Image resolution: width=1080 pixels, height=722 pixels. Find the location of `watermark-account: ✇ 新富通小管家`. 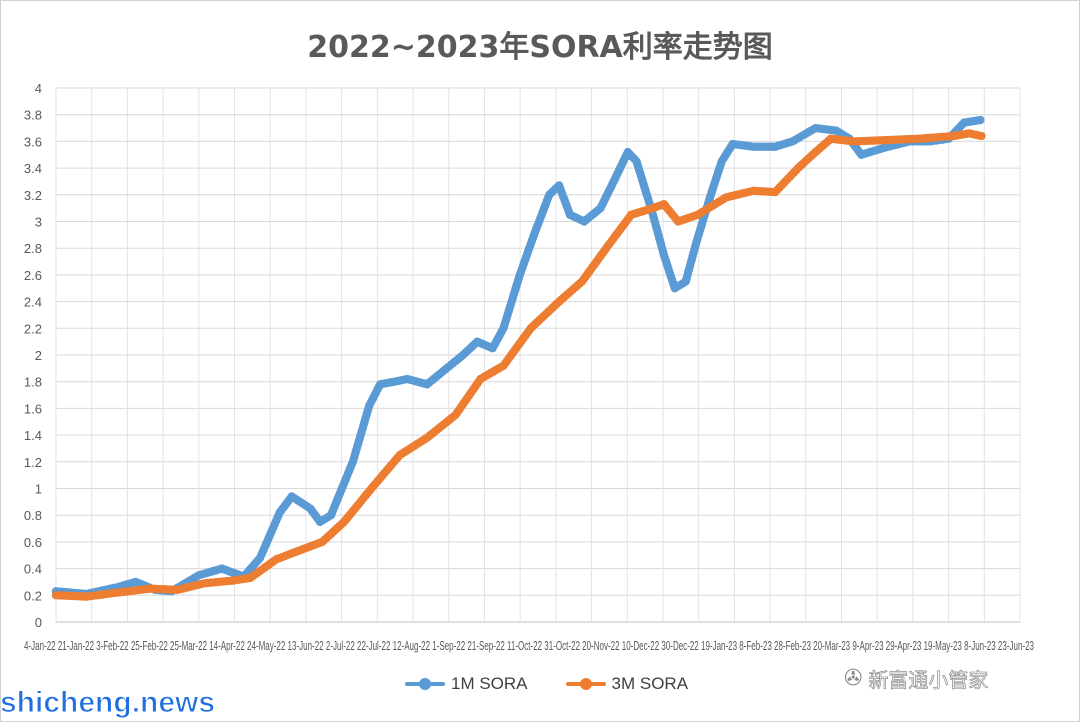

watermark-account: ✇ 新富通小管家 is located at coordinates (916, 678).